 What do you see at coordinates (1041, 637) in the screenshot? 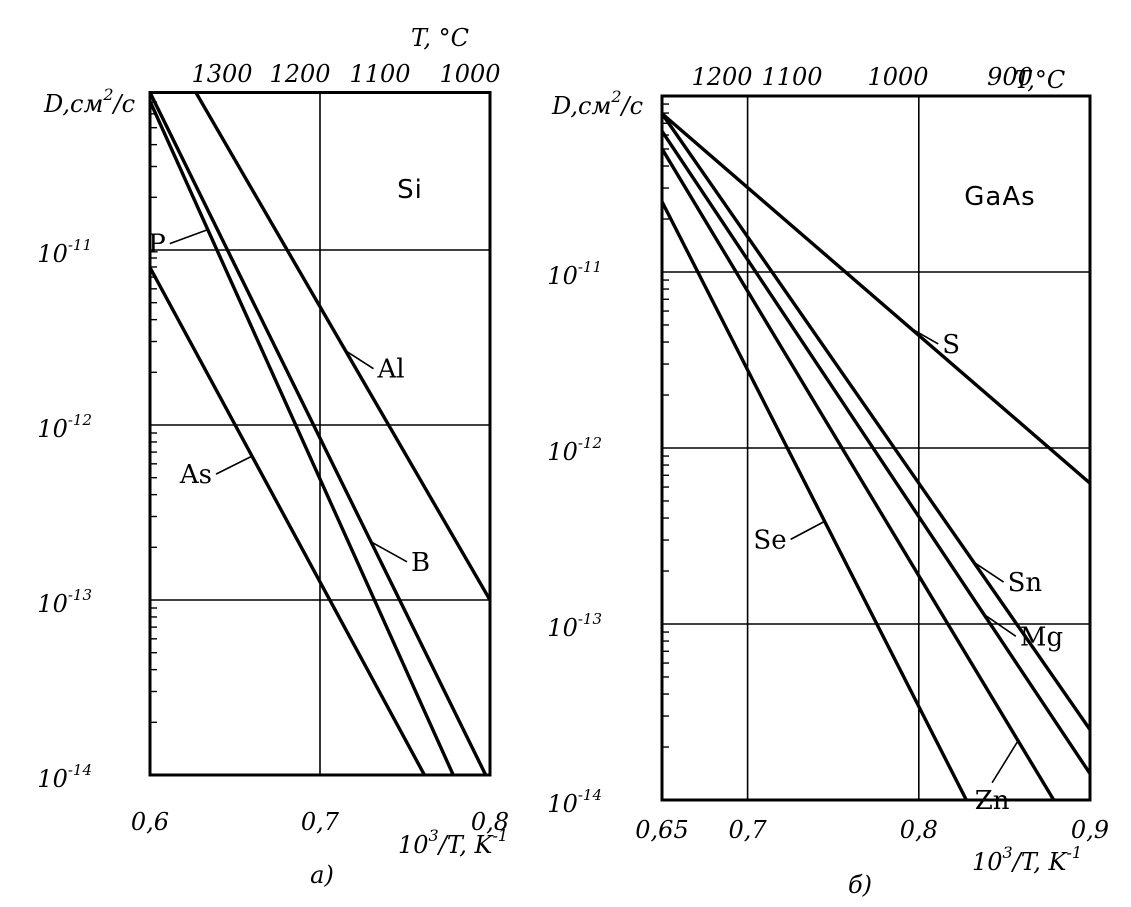
I see `series-label-mg: Mg` at bounding box center [1041, 637].